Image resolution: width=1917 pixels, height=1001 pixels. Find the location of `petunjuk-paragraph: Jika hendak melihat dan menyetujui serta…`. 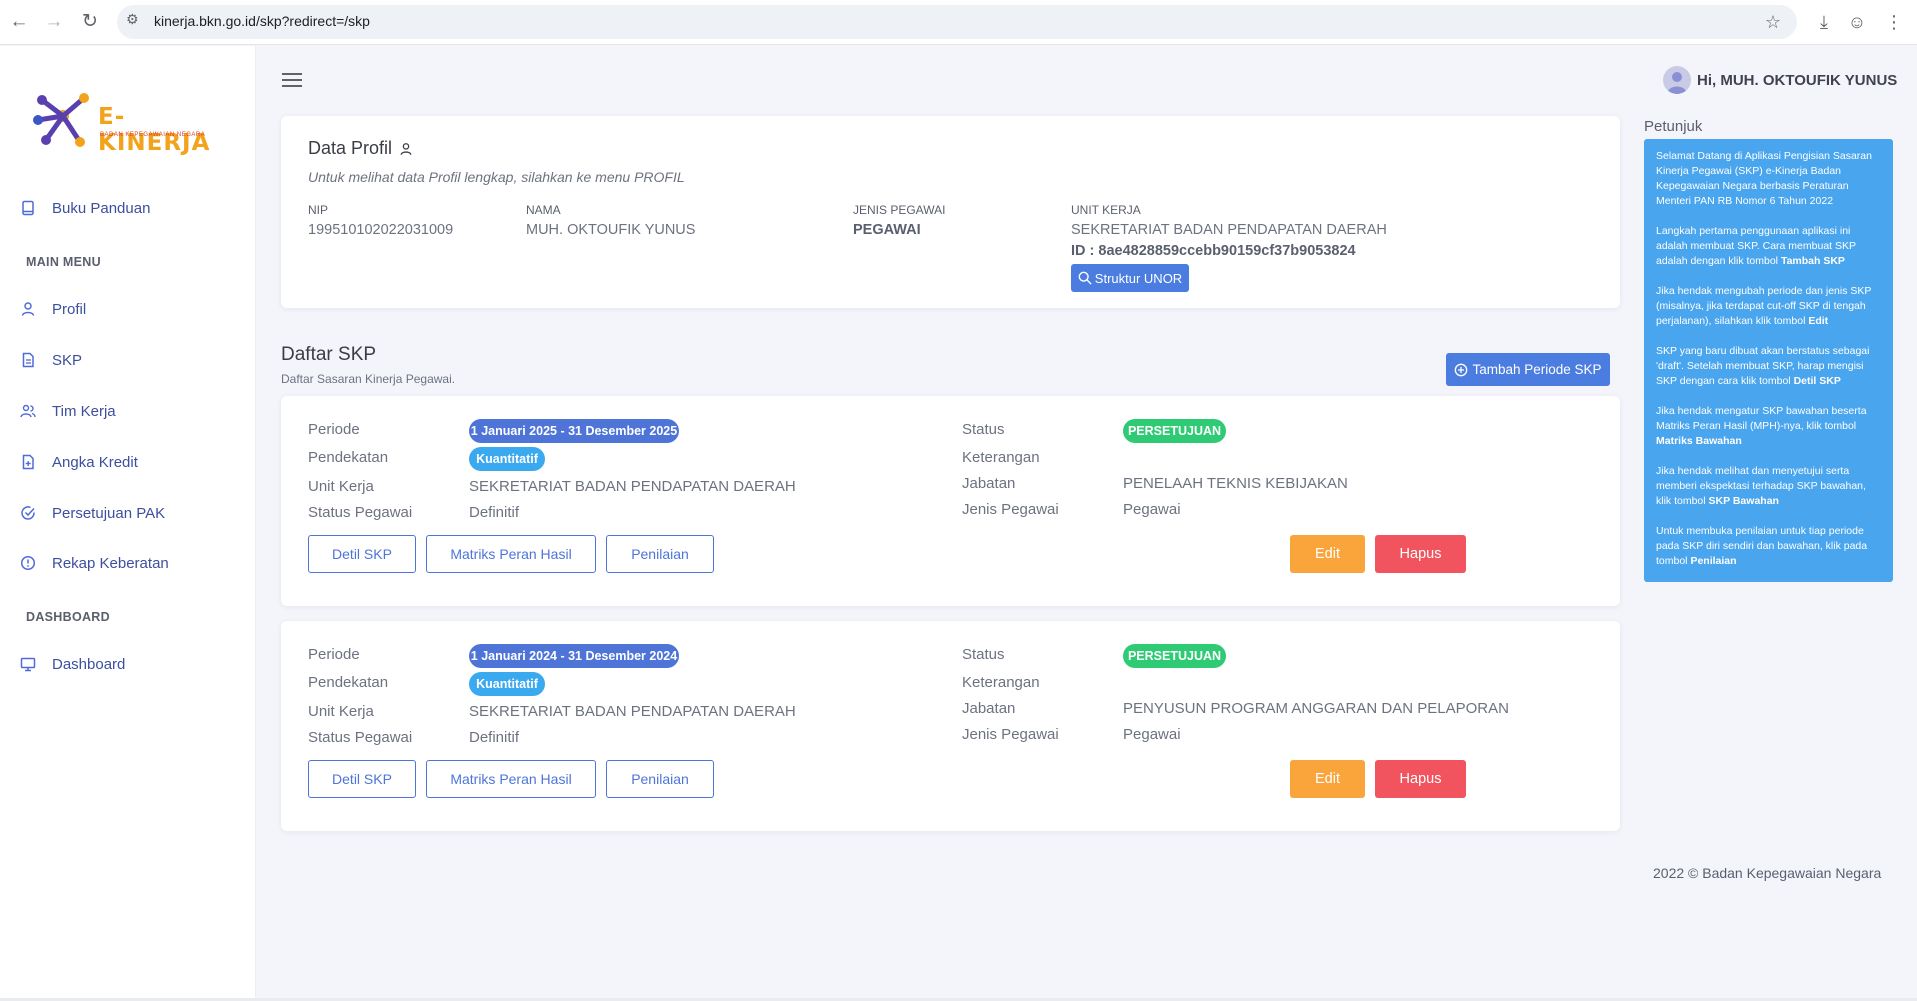

petunjuk-paragraph: Jika hendak melihat dan menyetujui serta… is located at coordinates (1761, 486).